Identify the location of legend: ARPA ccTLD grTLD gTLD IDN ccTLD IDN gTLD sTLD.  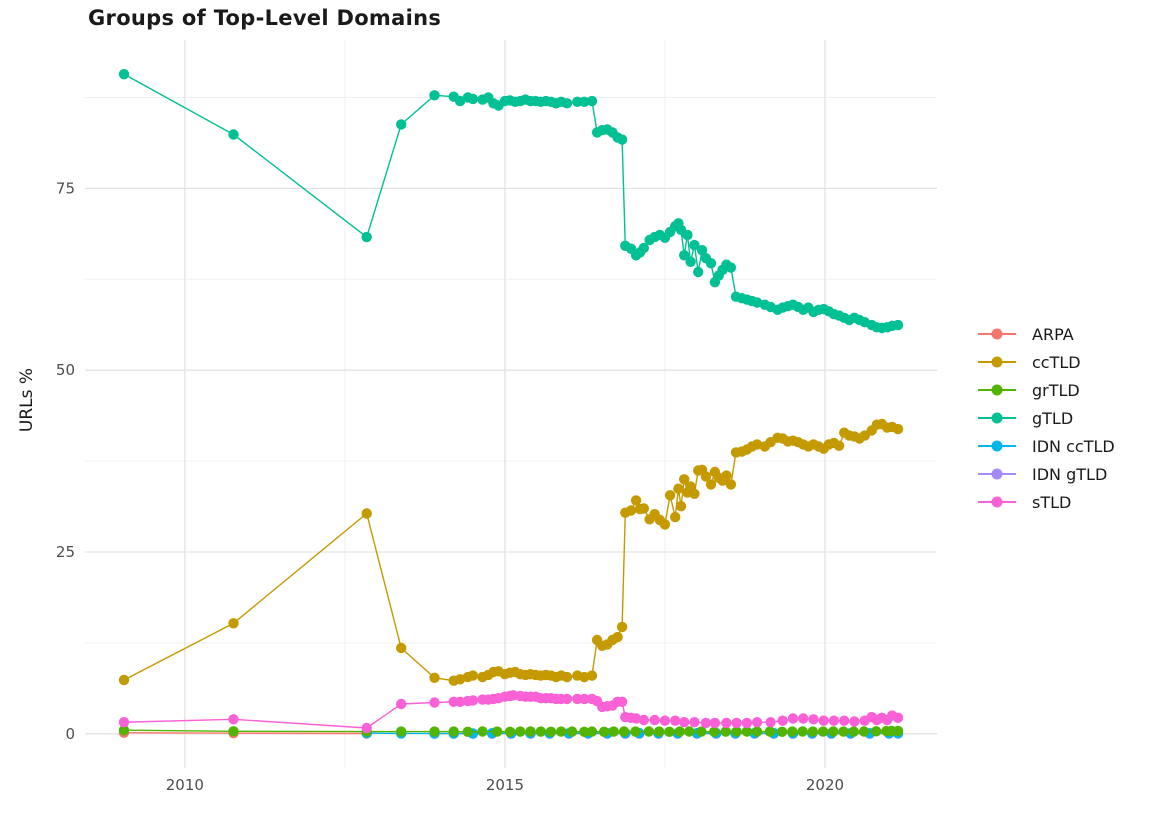
(1046, 418).